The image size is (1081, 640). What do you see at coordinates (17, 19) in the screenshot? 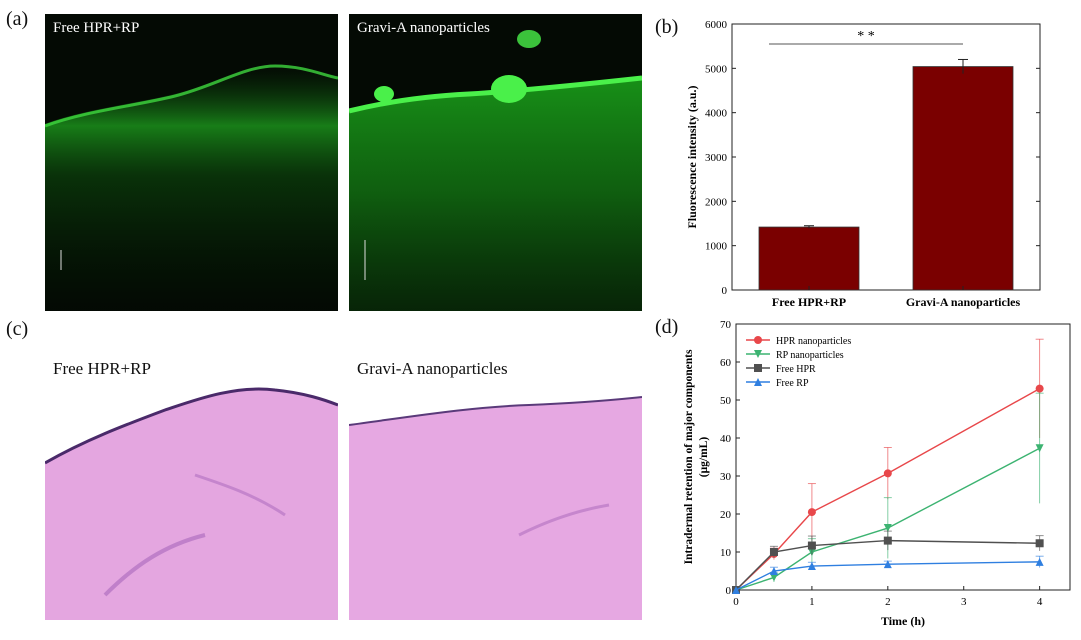
I see `panel-a-letter: (a)` at bounding box center [17, 19].